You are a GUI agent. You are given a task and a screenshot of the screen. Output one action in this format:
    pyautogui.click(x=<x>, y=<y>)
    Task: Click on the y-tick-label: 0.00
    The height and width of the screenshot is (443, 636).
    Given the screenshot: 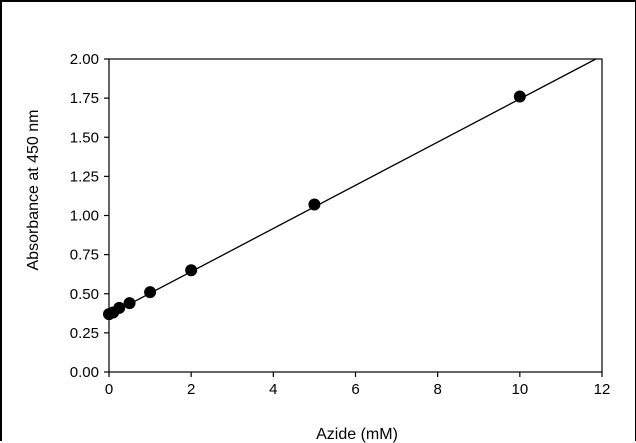 What is the action you would take?
    pyautogui.click(x=84, y=372)
    